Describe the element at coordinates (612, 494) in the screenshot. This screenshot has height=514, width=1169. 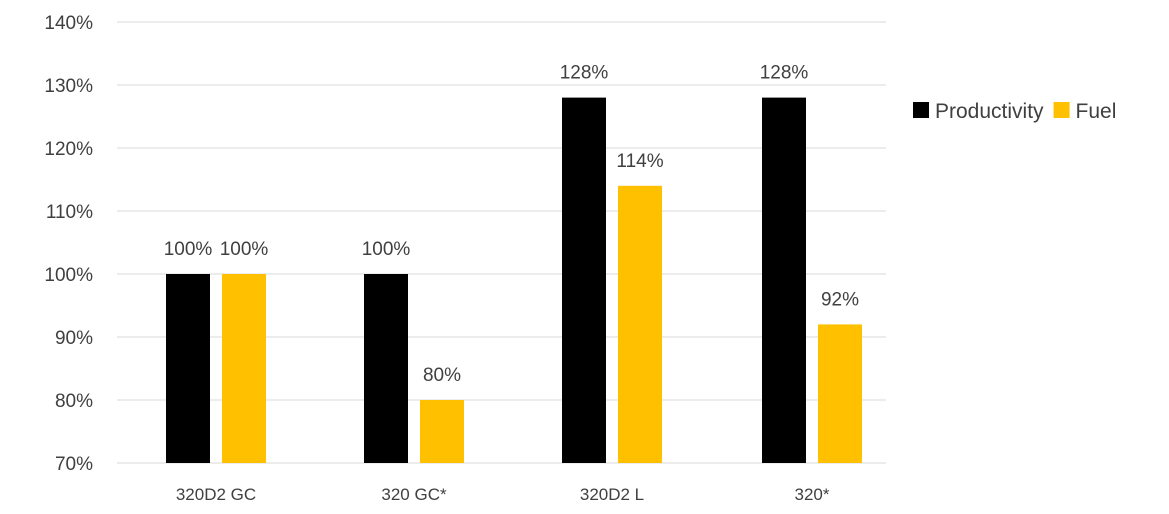
I see `x-category-label: 320D2 L` at that location.